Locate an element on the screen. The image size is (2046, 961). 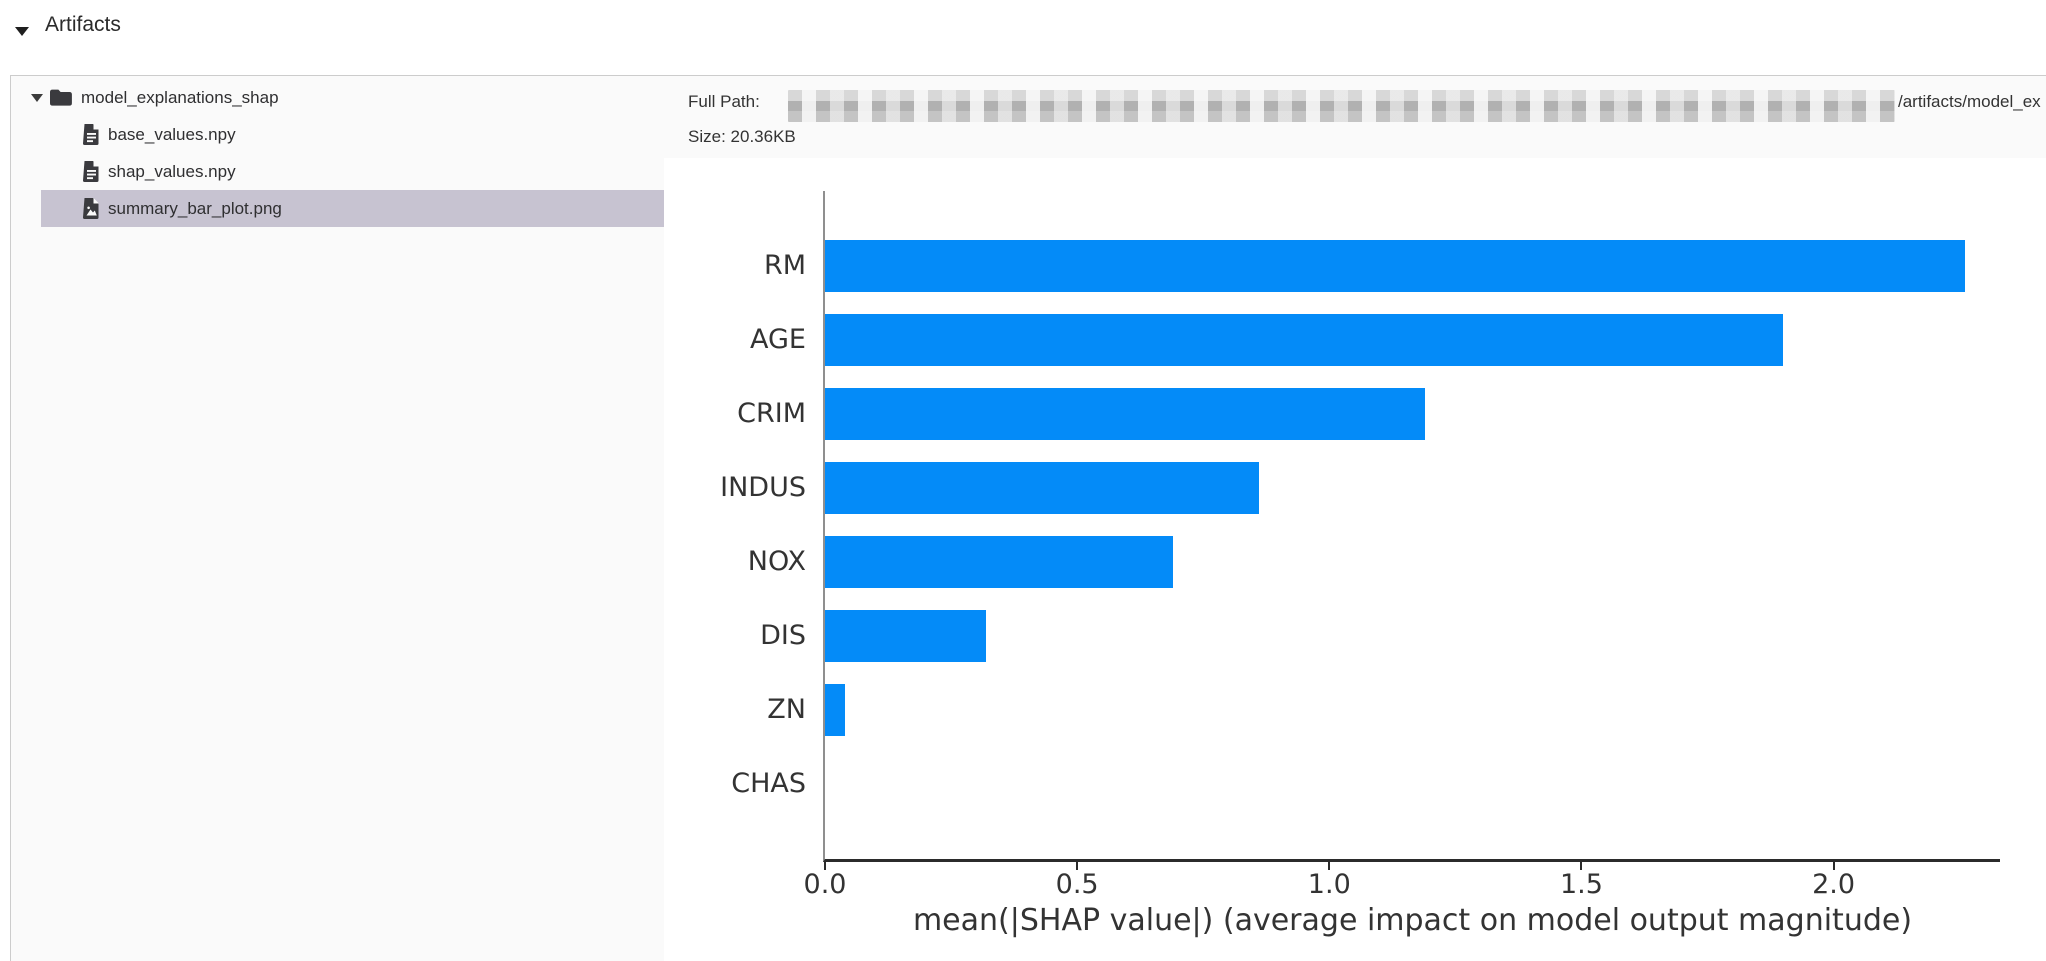
size-row: Size: 20.36KB is located at coordinates (742, 137).